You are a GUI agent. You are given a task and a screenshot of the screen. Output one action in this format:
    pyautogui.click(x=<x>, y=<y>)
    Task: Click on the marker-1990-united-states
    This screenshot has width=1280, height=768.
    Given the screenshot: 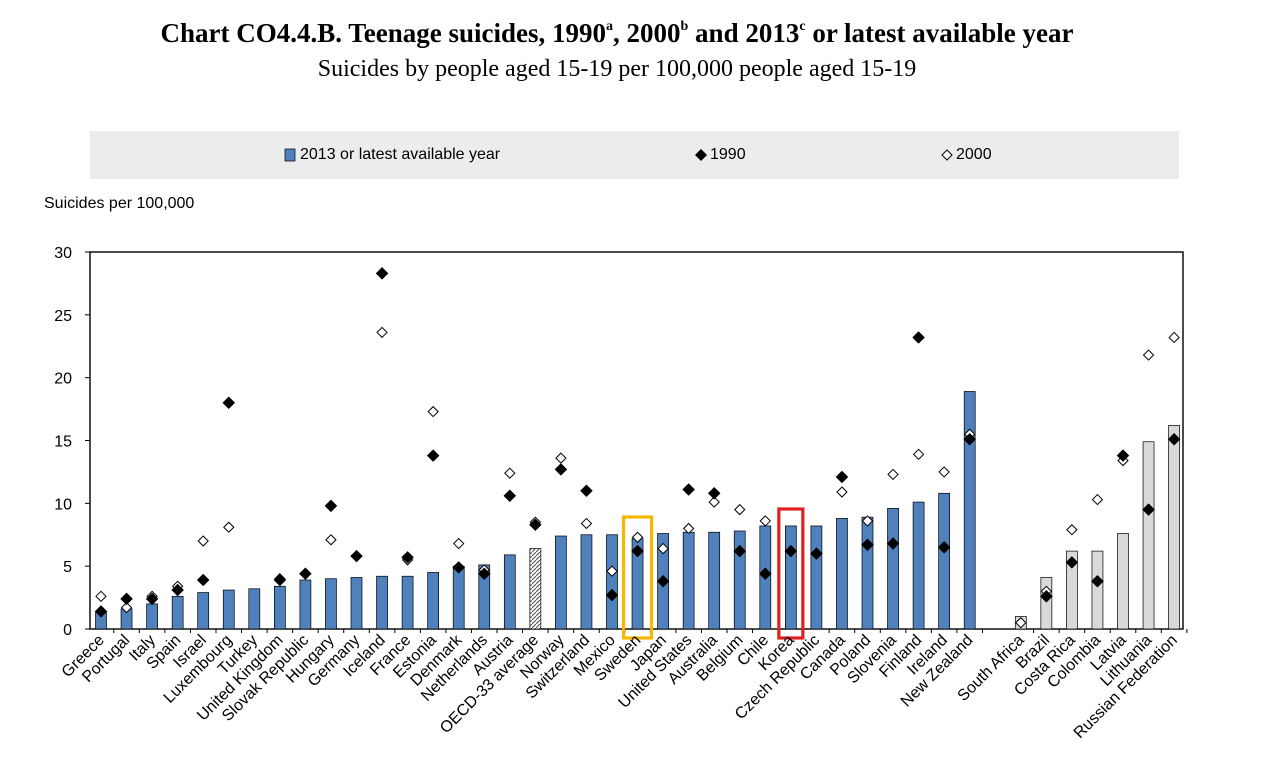 What is the action you would take?
    pyautogui.click(x=689, y=489)
    